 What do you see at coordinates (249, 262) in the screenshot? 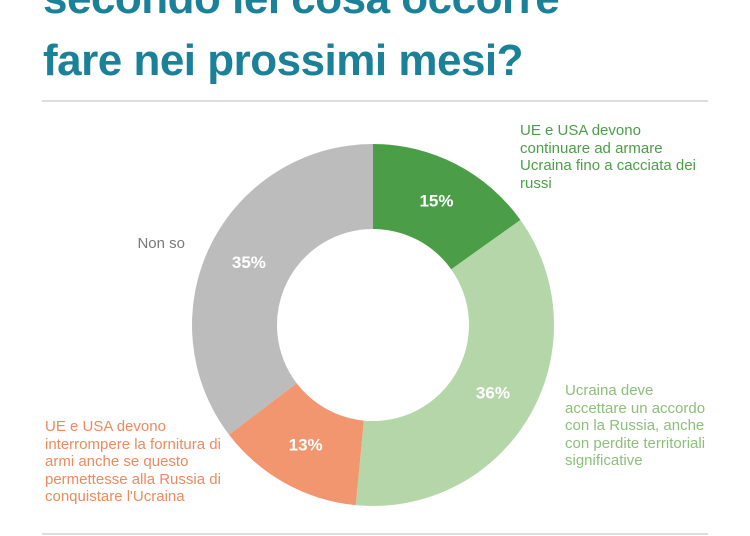
I see `value-label: 35%` at bounding box center [249, 262].